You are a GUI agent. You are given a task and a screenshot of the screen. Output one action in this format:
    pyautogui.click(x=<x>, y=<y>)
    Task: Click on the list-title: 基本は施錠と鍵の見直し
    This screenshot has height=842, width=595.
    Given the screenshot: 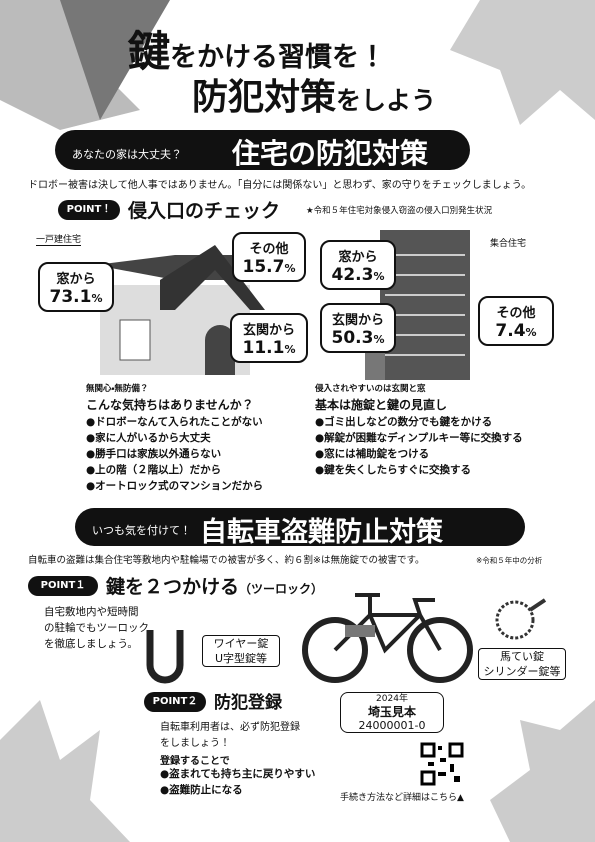 What is the action you would take?
    pyautogui.click(x=381, y=405)
    